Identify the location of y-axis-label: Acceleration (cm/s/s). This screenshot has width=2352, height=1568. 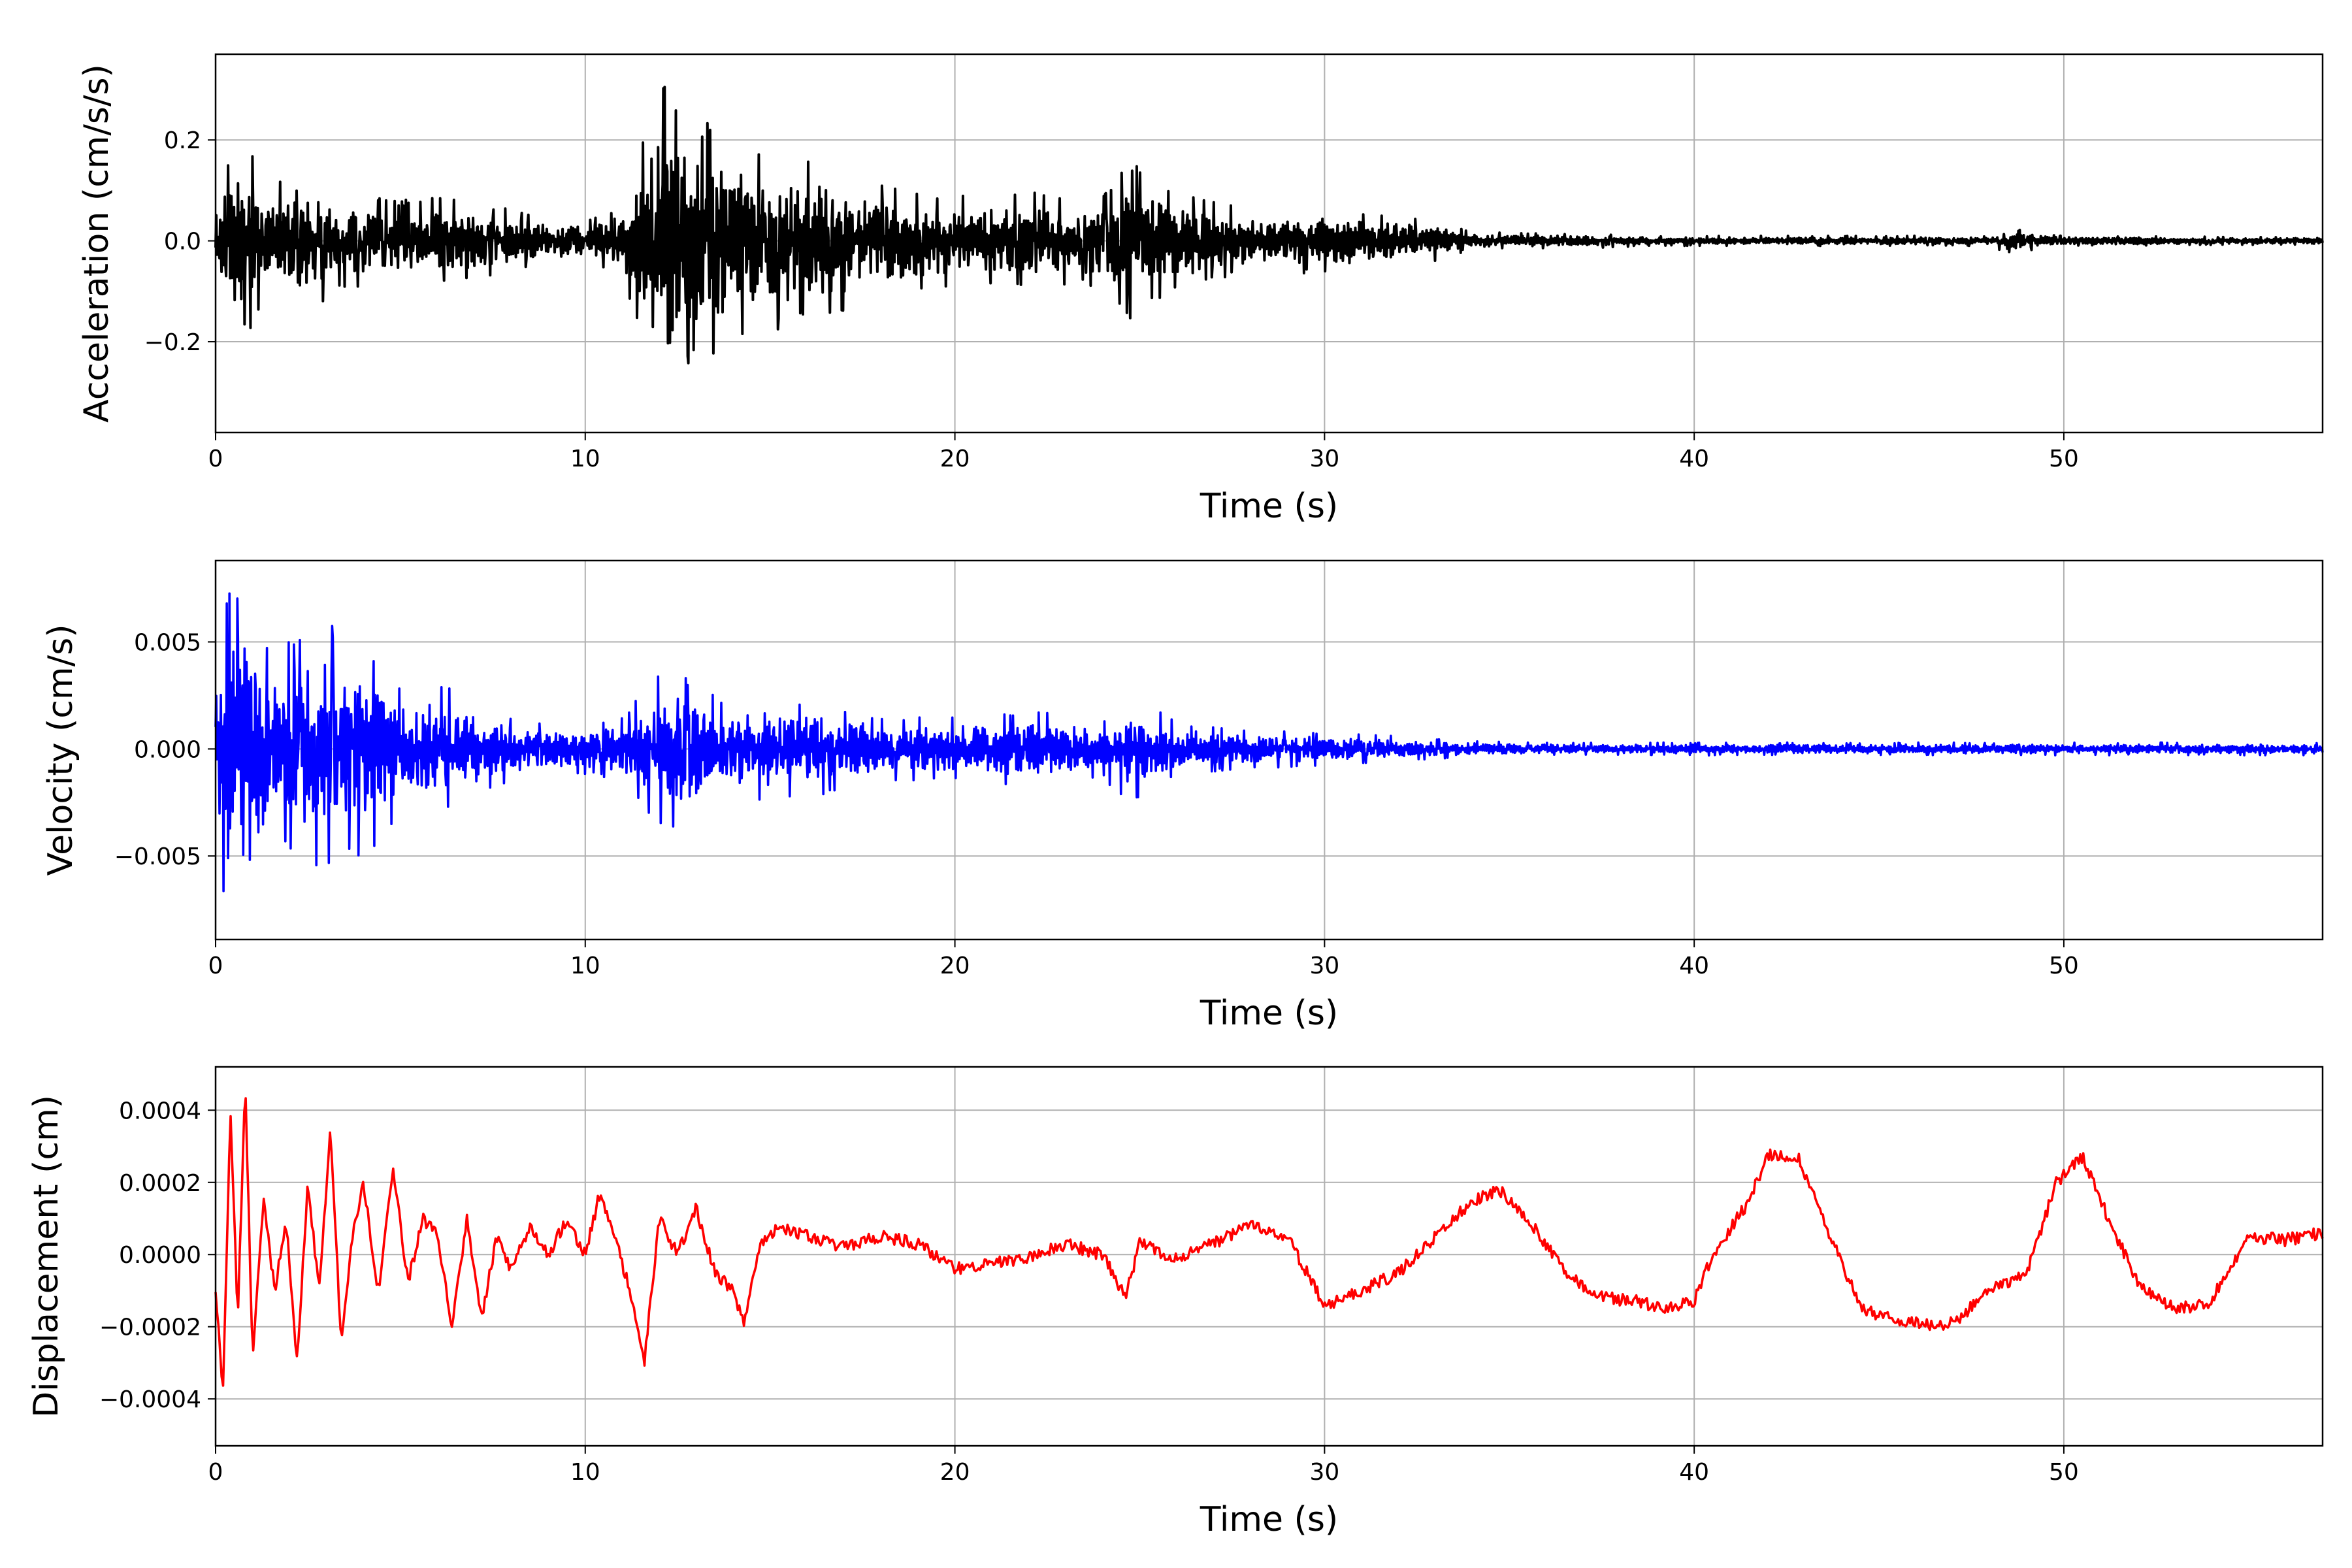
(96, 243).